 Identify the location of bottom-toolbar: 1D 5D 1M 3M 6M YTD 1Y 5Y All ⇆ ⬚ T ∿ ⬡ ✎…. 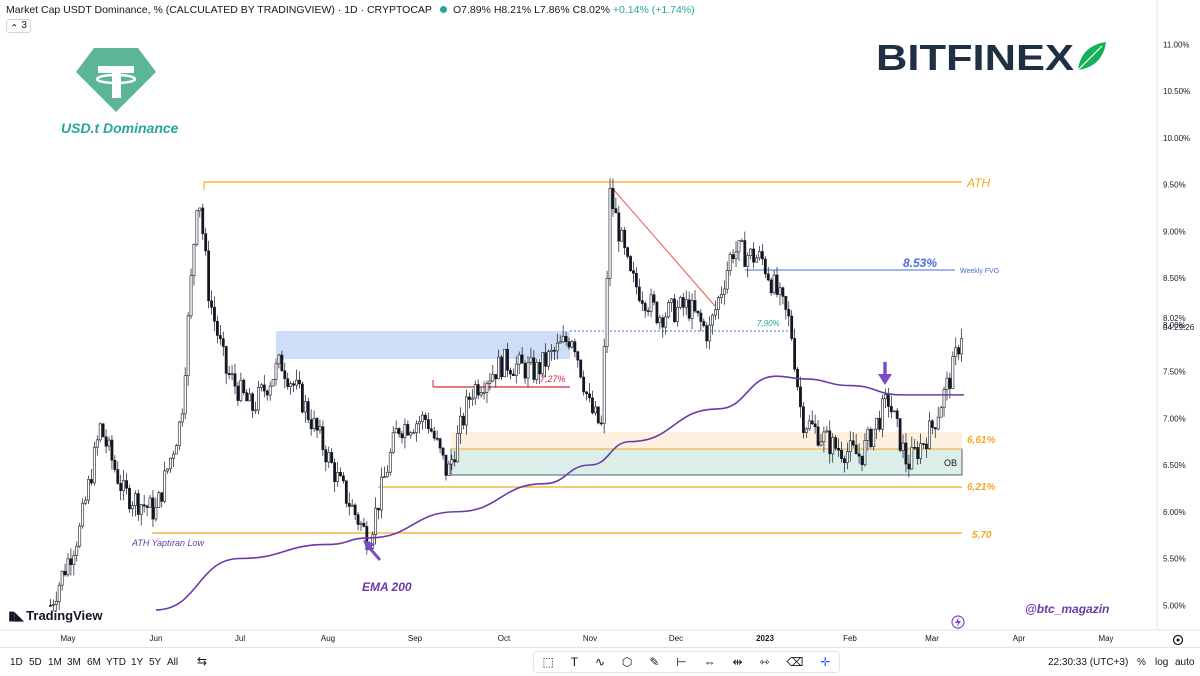
(600, 661).